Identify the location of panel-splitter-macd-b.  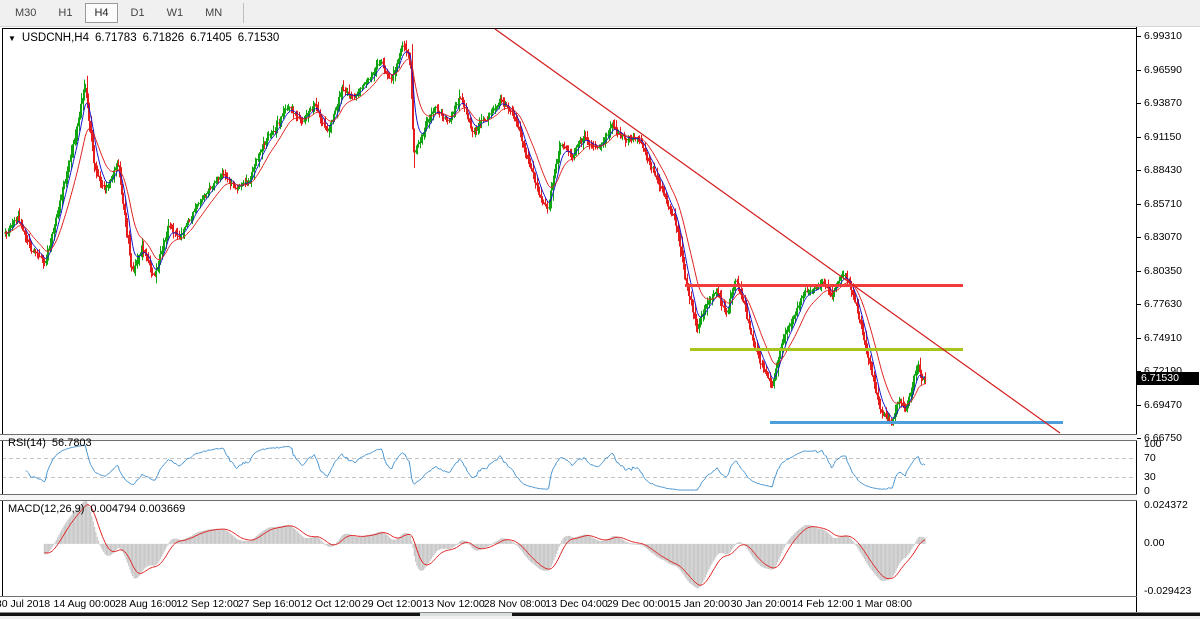
(600, 500).